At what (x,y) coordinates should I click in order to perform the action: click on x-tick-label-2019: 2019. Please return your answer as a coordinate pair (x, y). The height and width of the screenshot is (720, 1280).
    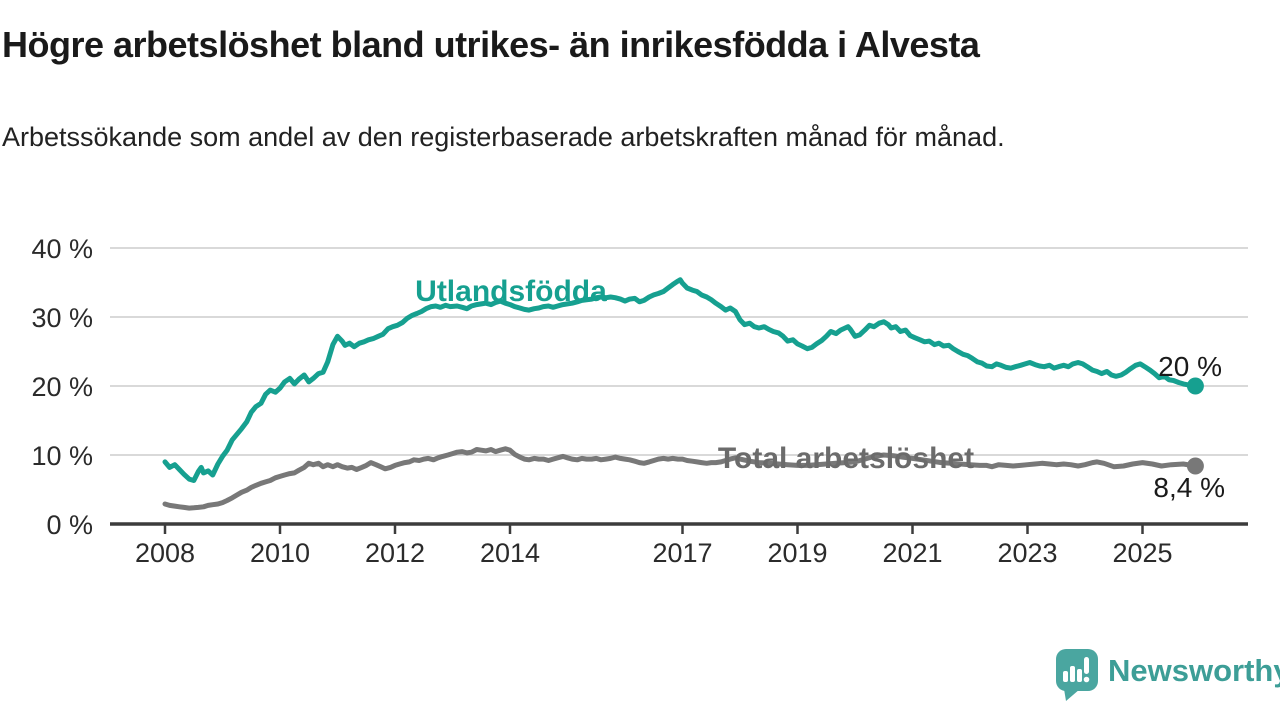
    Looking at the image, I should click on (797, 553).